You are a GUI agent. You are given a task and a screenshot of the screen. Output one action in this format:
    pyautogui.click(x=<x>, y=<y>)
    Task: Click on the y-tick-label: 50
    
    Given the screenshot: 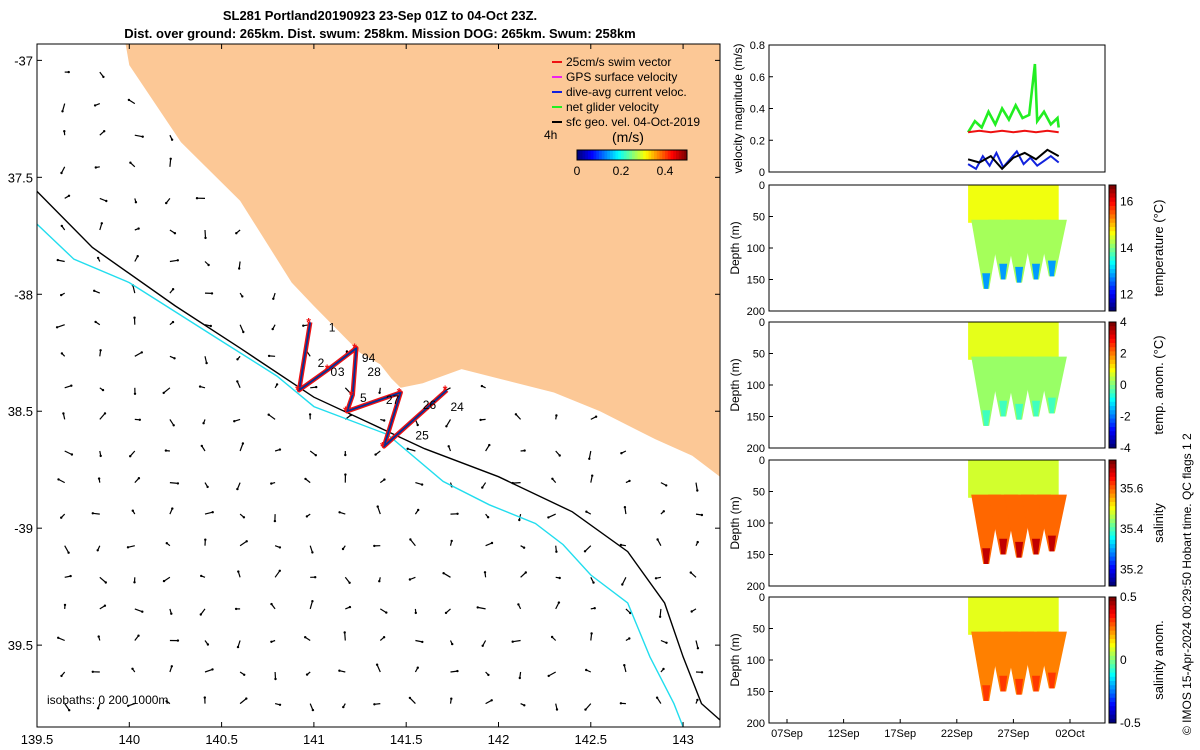 What is the action you would take?
    pyautogui.click(x=759, y=630)
    